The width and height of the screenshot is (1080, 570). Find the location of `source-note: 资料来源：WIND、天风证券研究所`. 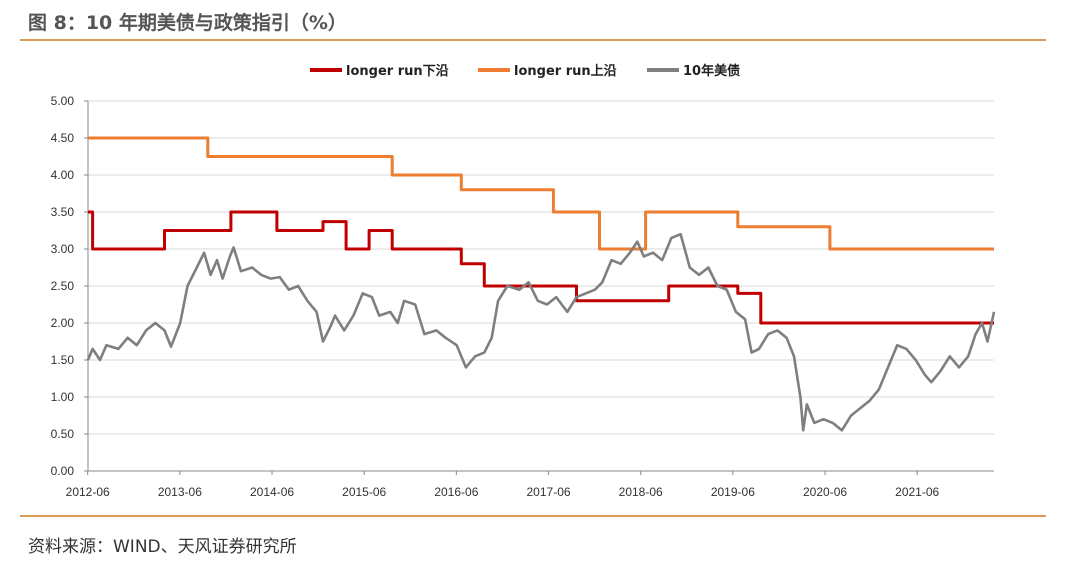

source-note: 资料来源：WIND、天风证券研究所 is located at coordinates (162, 547).